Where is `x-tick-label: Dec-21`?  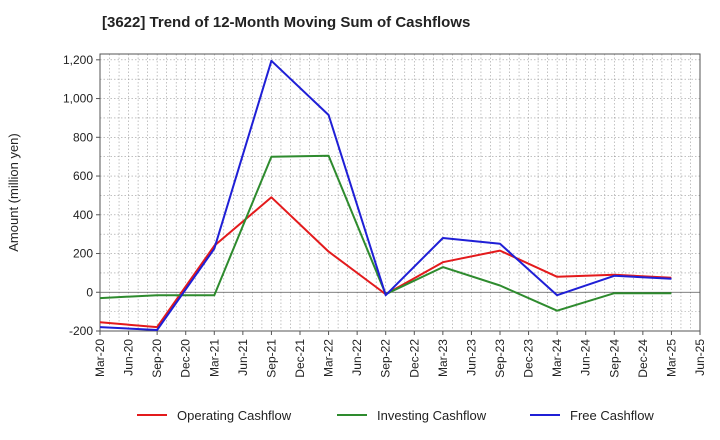
x-tick-label: Dec-21 is located at coordinates (300, 358).